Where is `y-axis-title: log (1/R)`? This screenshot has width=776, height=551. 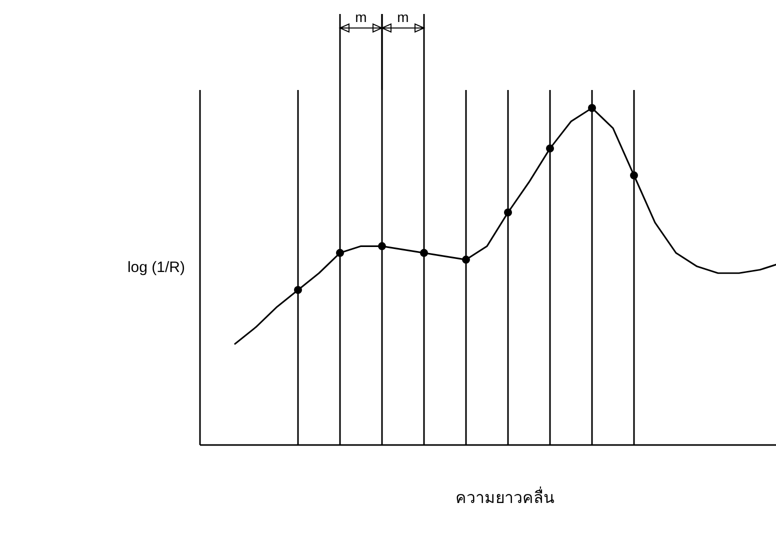 y-axis-title: log (1/R) is located at coordinates (156, 267).